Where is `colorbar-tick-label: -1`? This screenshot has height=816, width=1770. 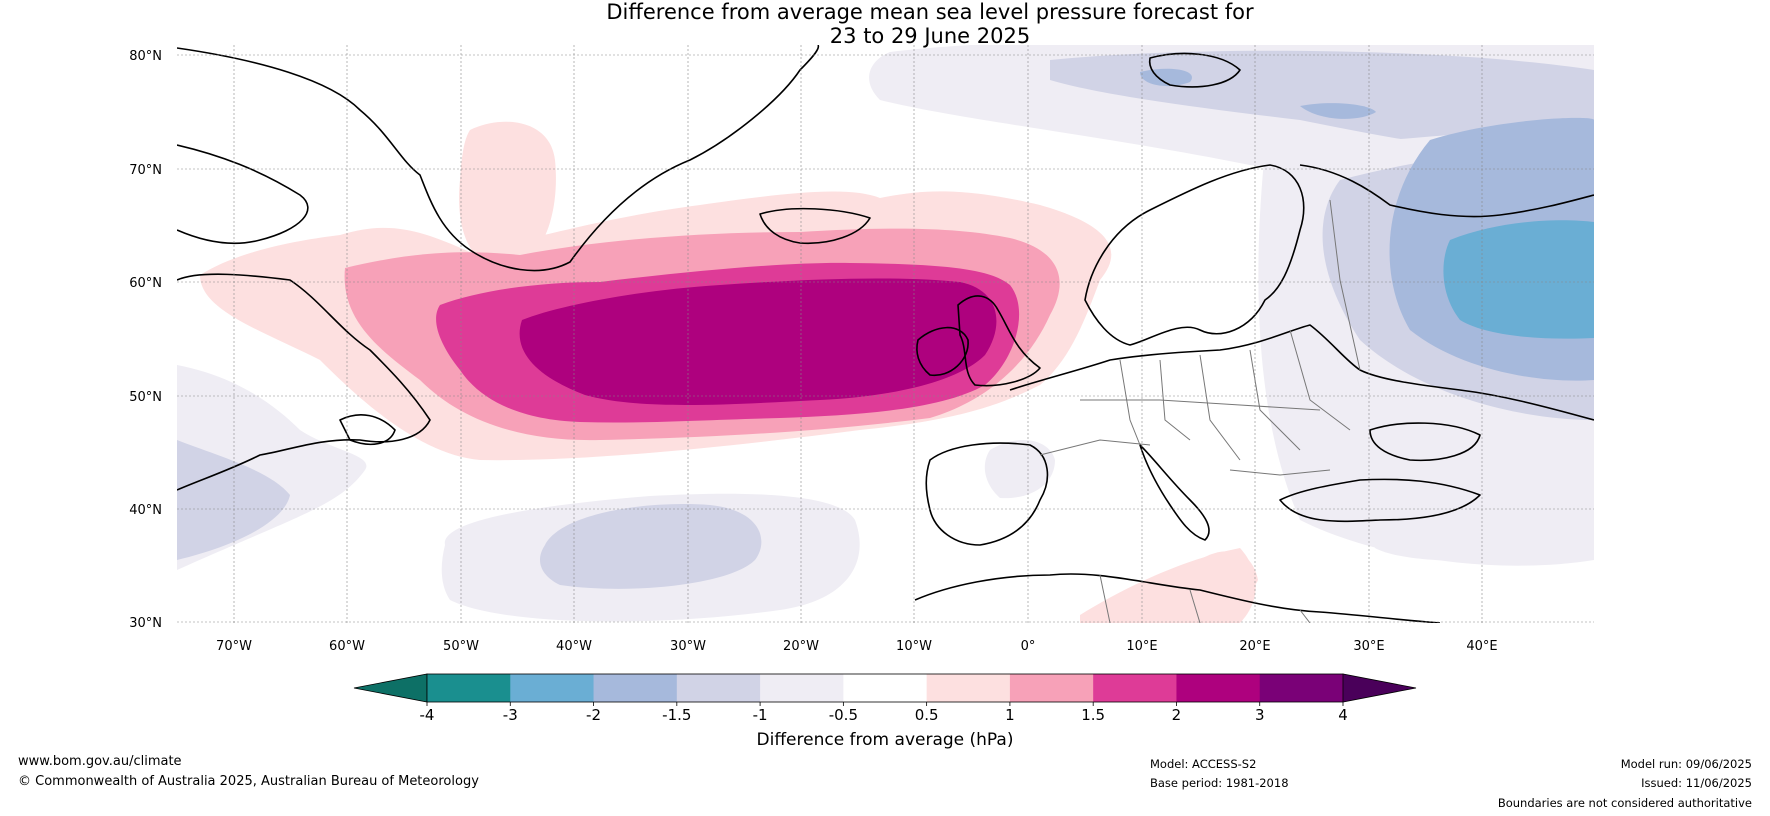
colorbar-tick-label: -1 is located at coordinates (760, 715).